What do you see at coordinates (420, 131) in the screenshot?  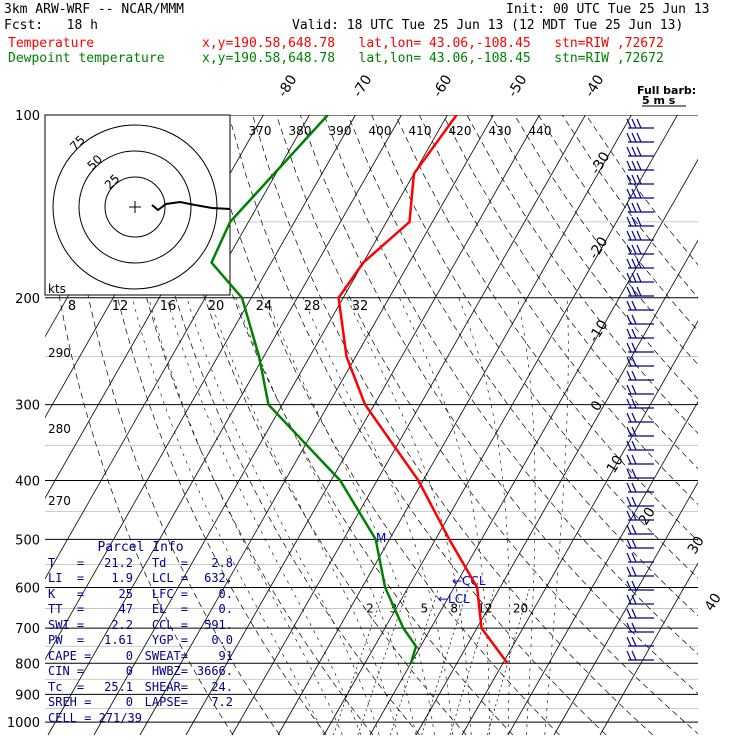 I see `theta-e-label: 410` at bounding box center [420, 131].